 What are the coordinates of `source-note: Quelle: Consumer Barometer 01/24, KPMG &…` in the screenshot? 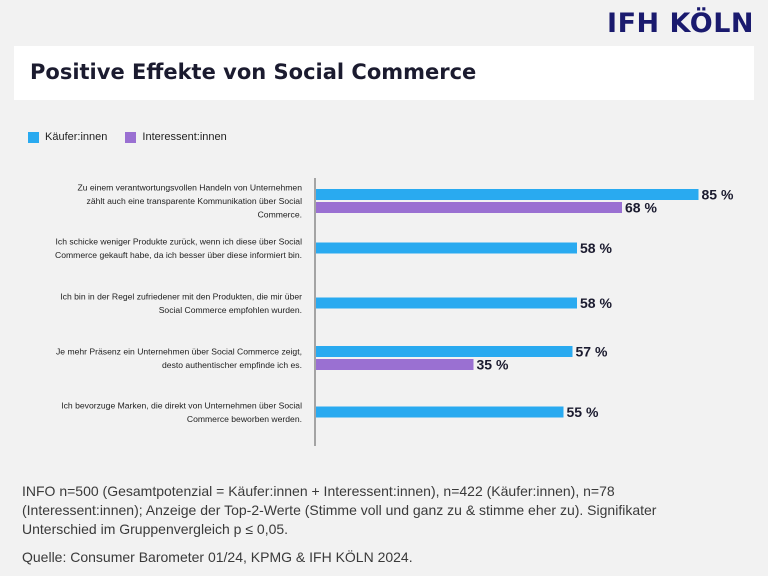 It's located at (217, 557).